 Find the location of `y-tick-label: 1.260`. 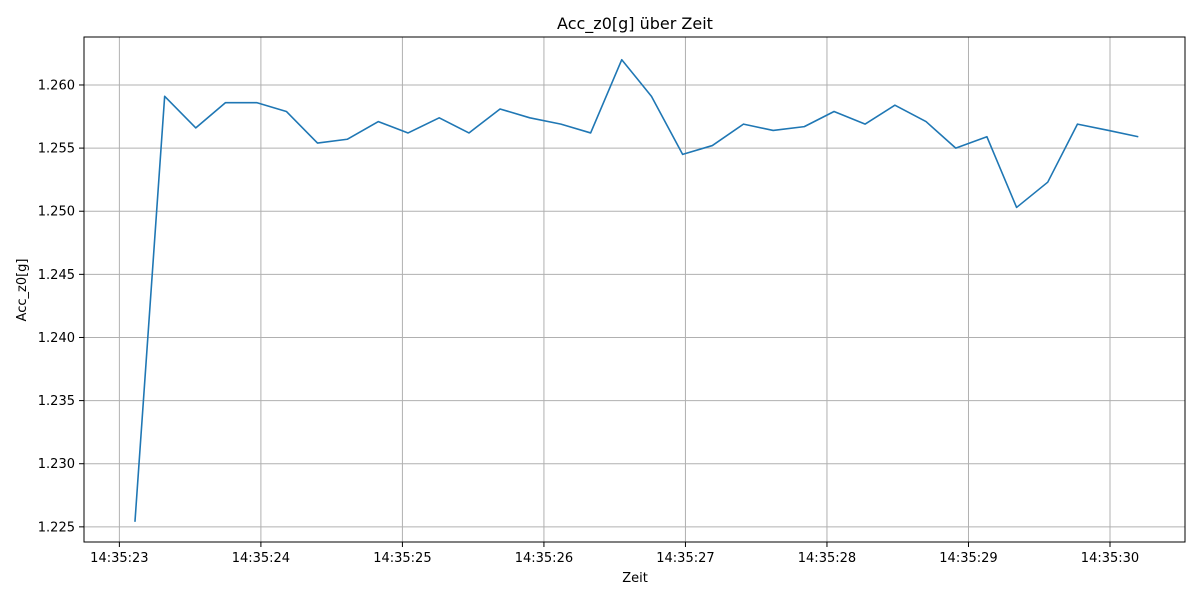

y-tick-label: 1.260 is located at coordinates (56, 85).